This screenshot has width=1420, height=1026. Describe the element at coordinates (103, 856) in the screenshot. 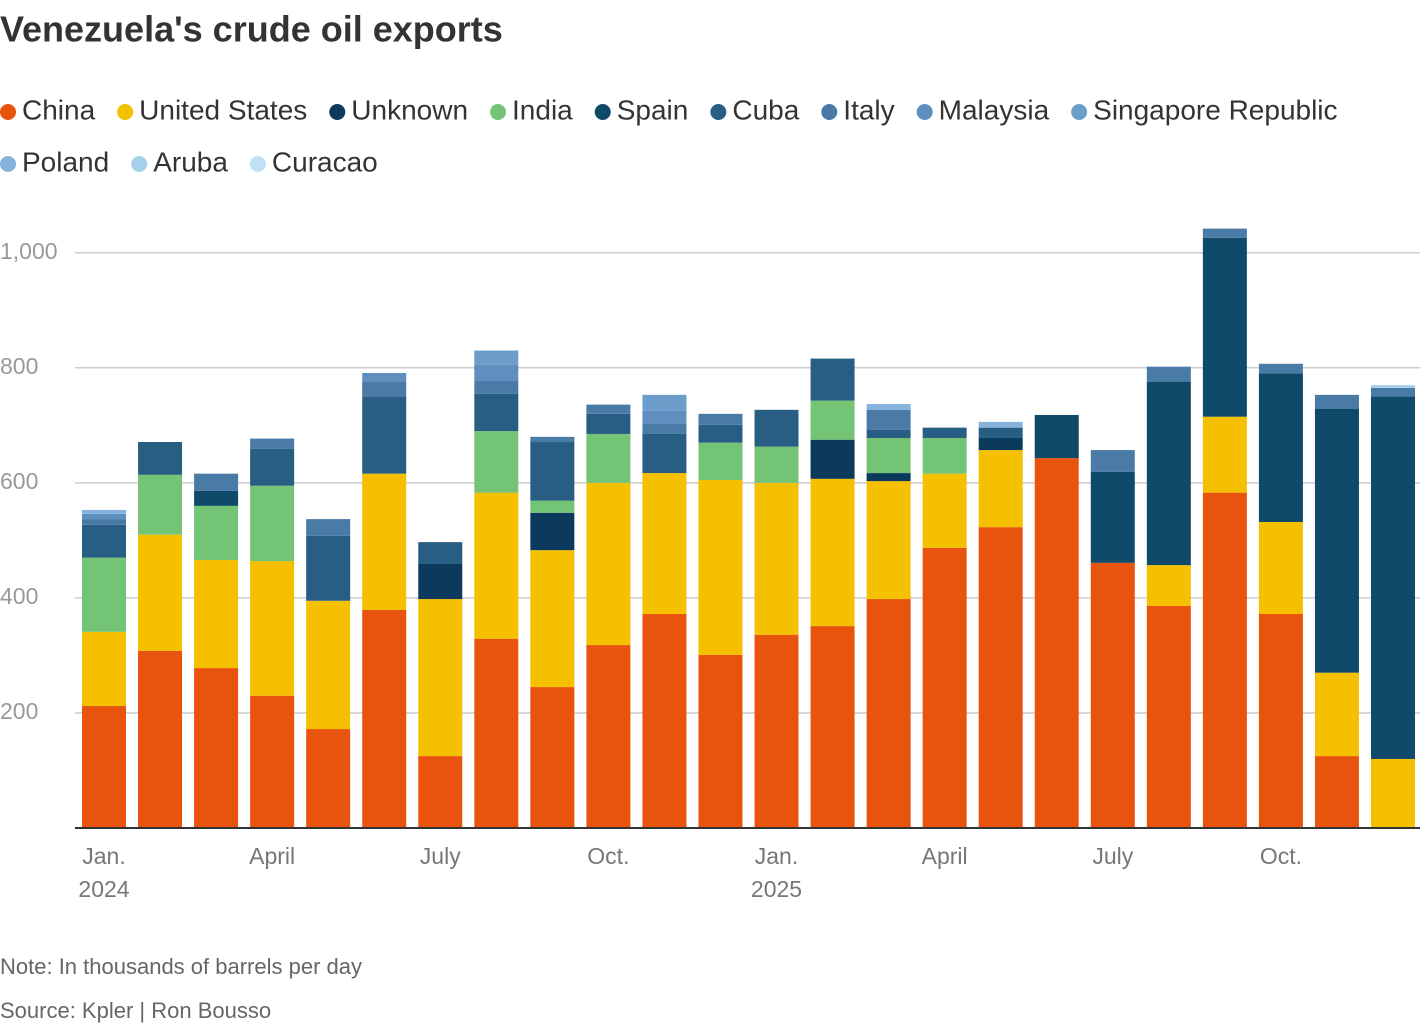

I see `x-tick-label: Jan.` at that location.